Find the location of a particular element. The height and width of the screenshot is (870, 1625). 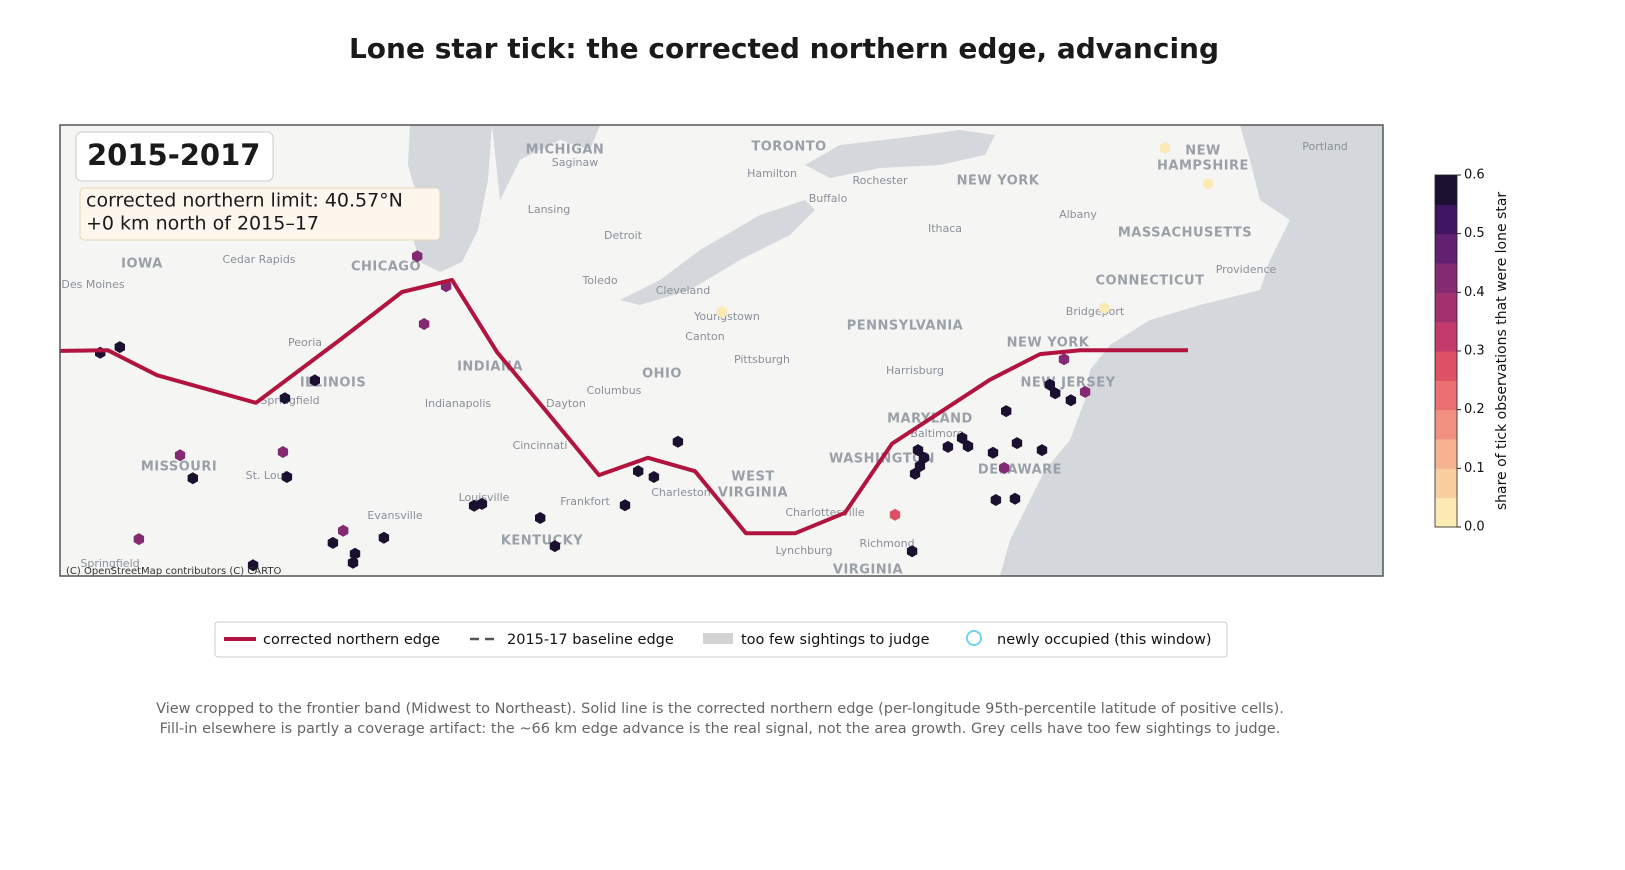

legend-key is located at coordinates (974, 638).